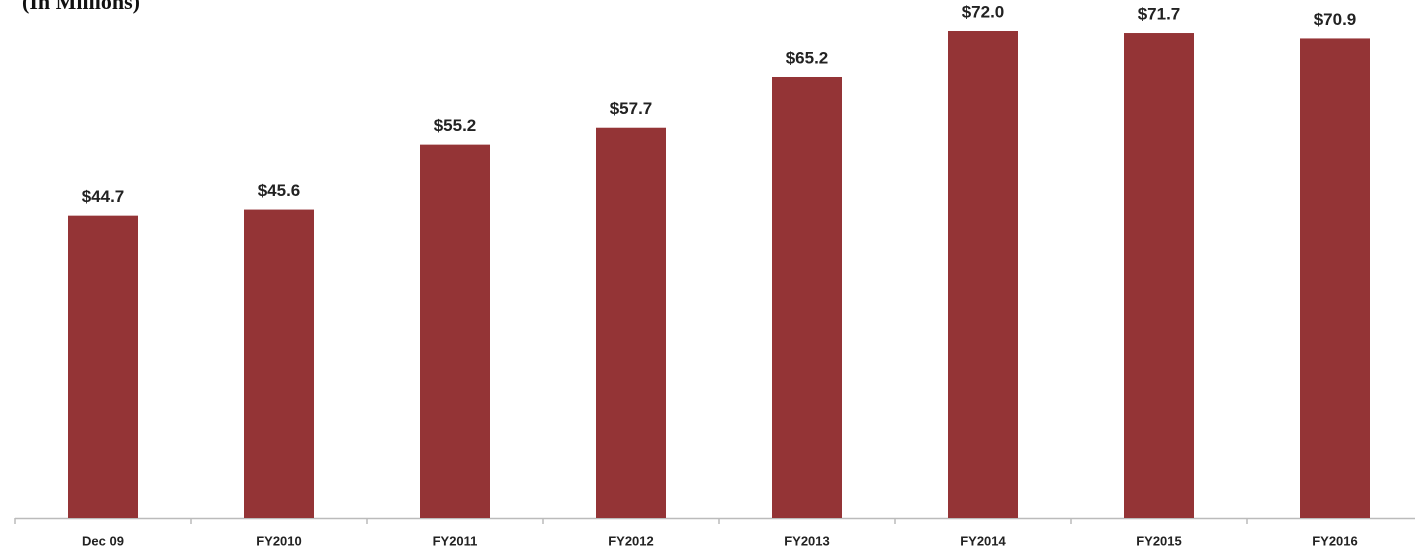 Image resolution: width=1415 pixels, height=554 pixels. Describe the element at coordinates (81, 7) in the screenshot. I see `chart-title: (In Millions)` at that location.